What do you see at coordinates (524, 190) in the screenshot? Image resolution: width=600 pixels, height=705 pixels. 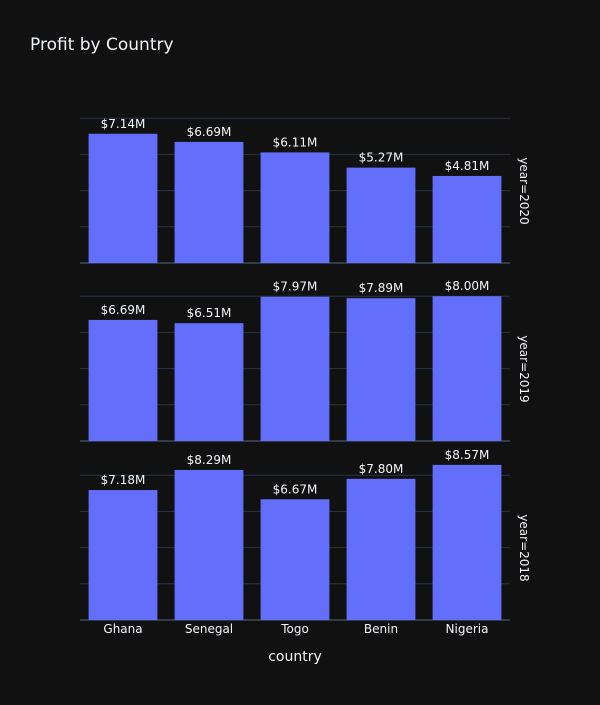 I see `facet-label: year=2020` at bounding box center [524, 190].